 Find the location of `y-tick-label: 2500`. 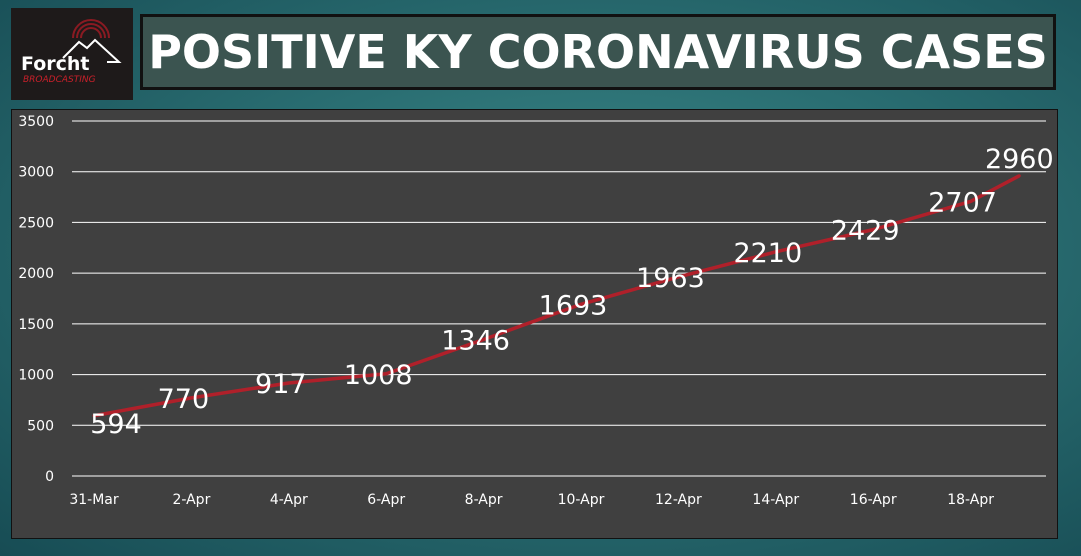

y-tick-label: 2500 is located at coordinates (36, 223).